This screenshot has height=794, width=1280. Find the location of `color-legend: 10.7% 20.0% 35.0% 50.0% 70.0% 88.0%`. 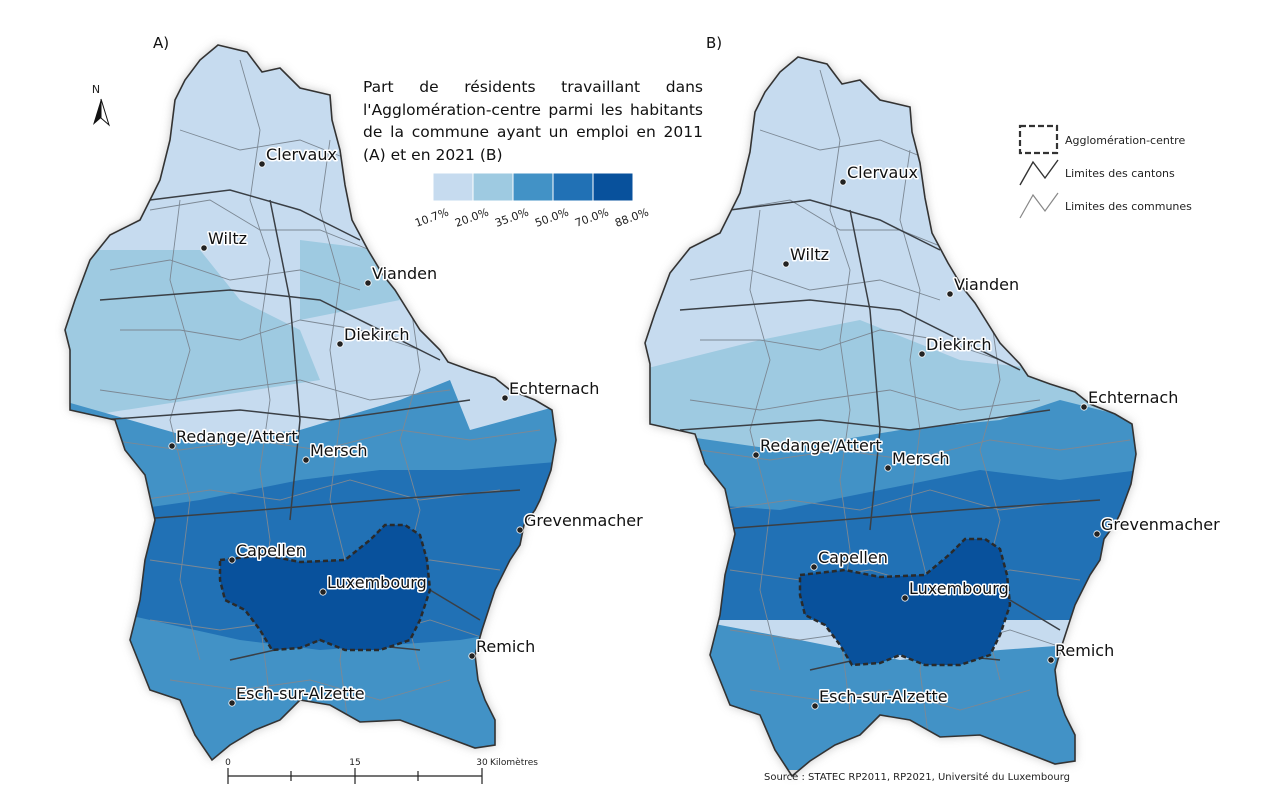

color-legend: 10.7% 20.0% 35.0% 50.0% 70.0% 88.0% is located at coordinates (531, 201).